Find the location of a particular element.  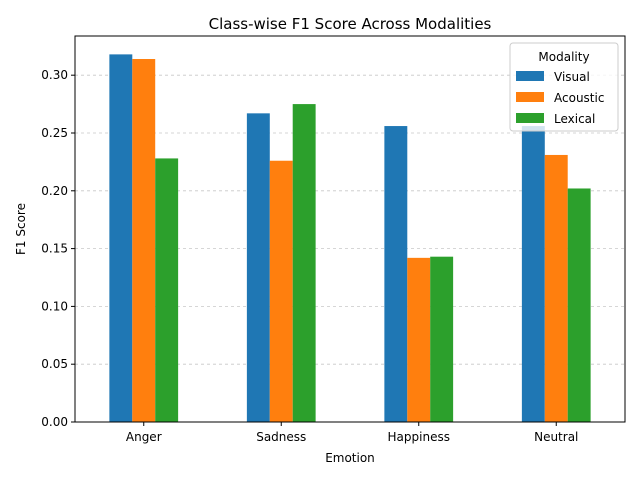

bar-lexical-happiness is located at coordinates (442, 339).